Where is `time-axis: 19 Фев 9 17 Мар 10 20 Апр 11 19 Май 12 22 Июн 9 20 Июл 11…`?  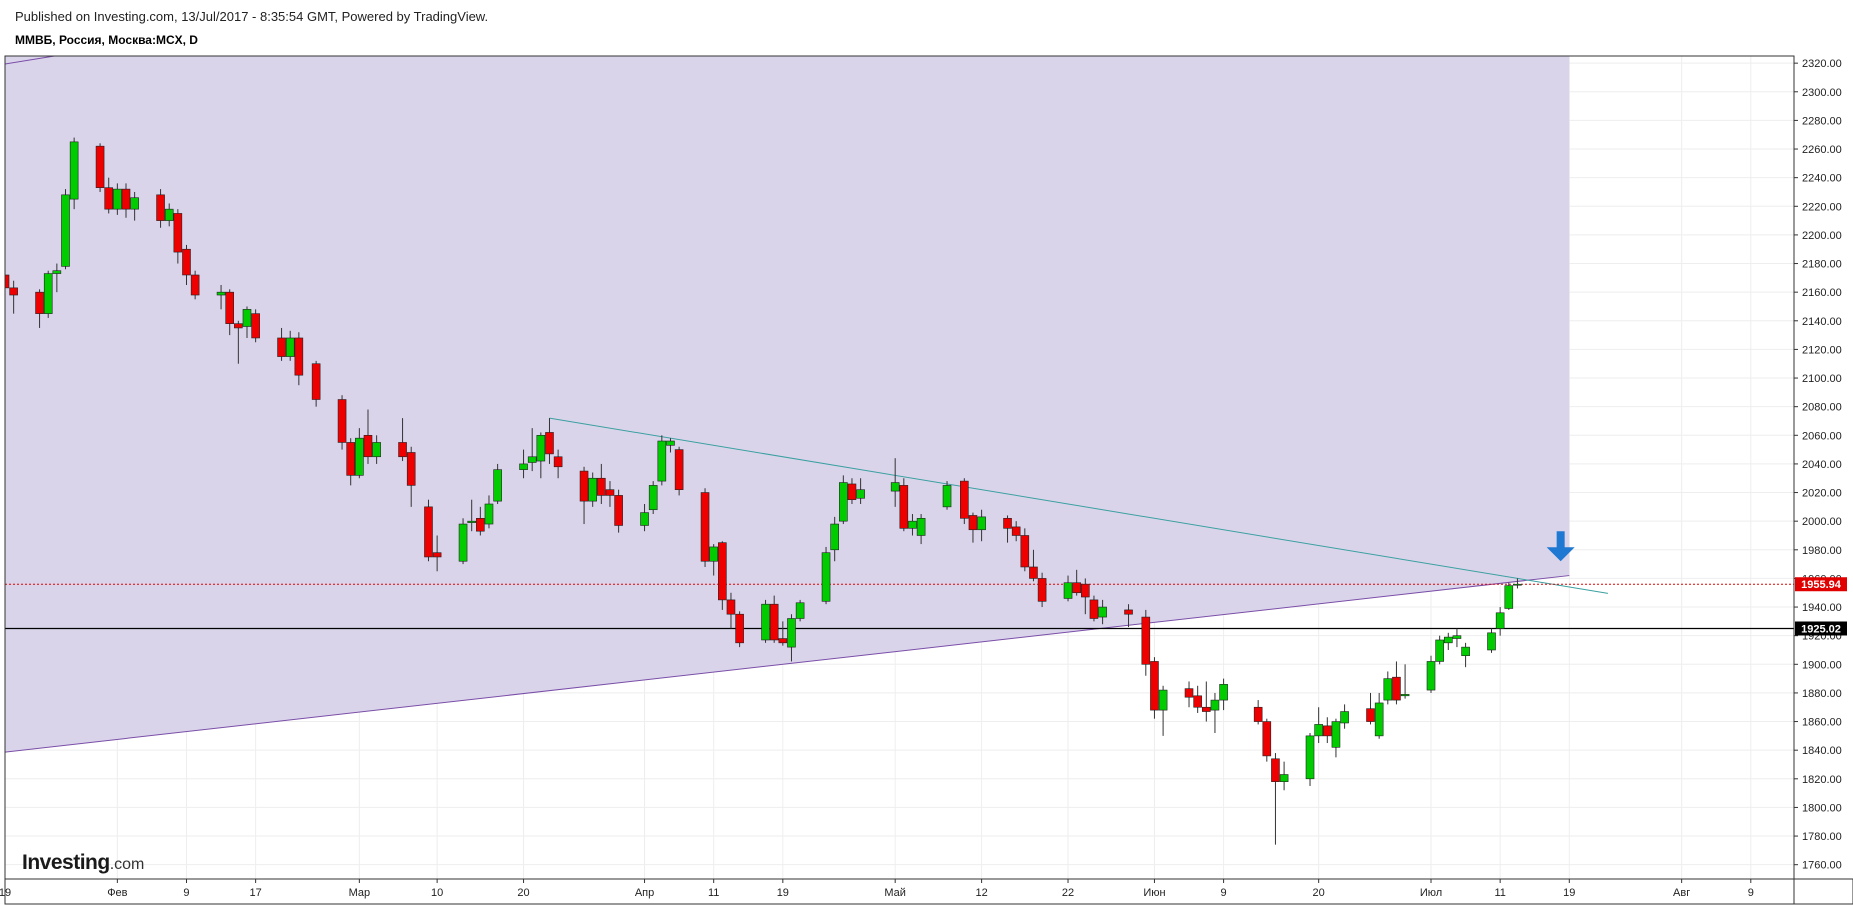 time-axis: 19 Фев 9 17 Мар 10 20 Апр 11 19 Май 12 22 Июн 9 20 Июл 11… is located at coordinates (877, 889).